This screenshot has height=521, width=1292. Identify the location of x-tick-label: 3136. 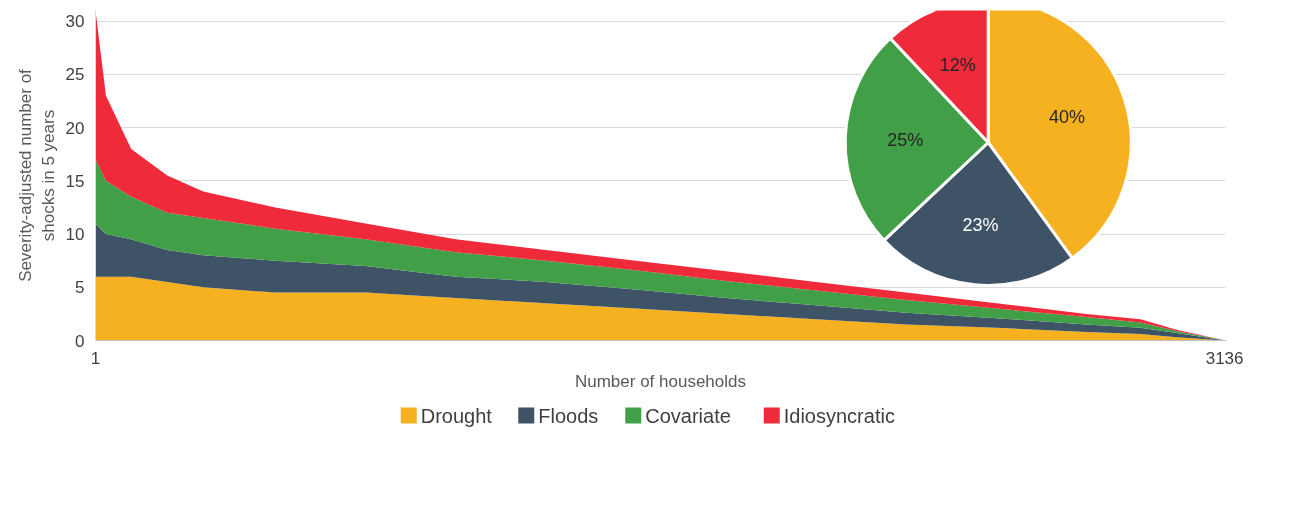
(1224, 358).